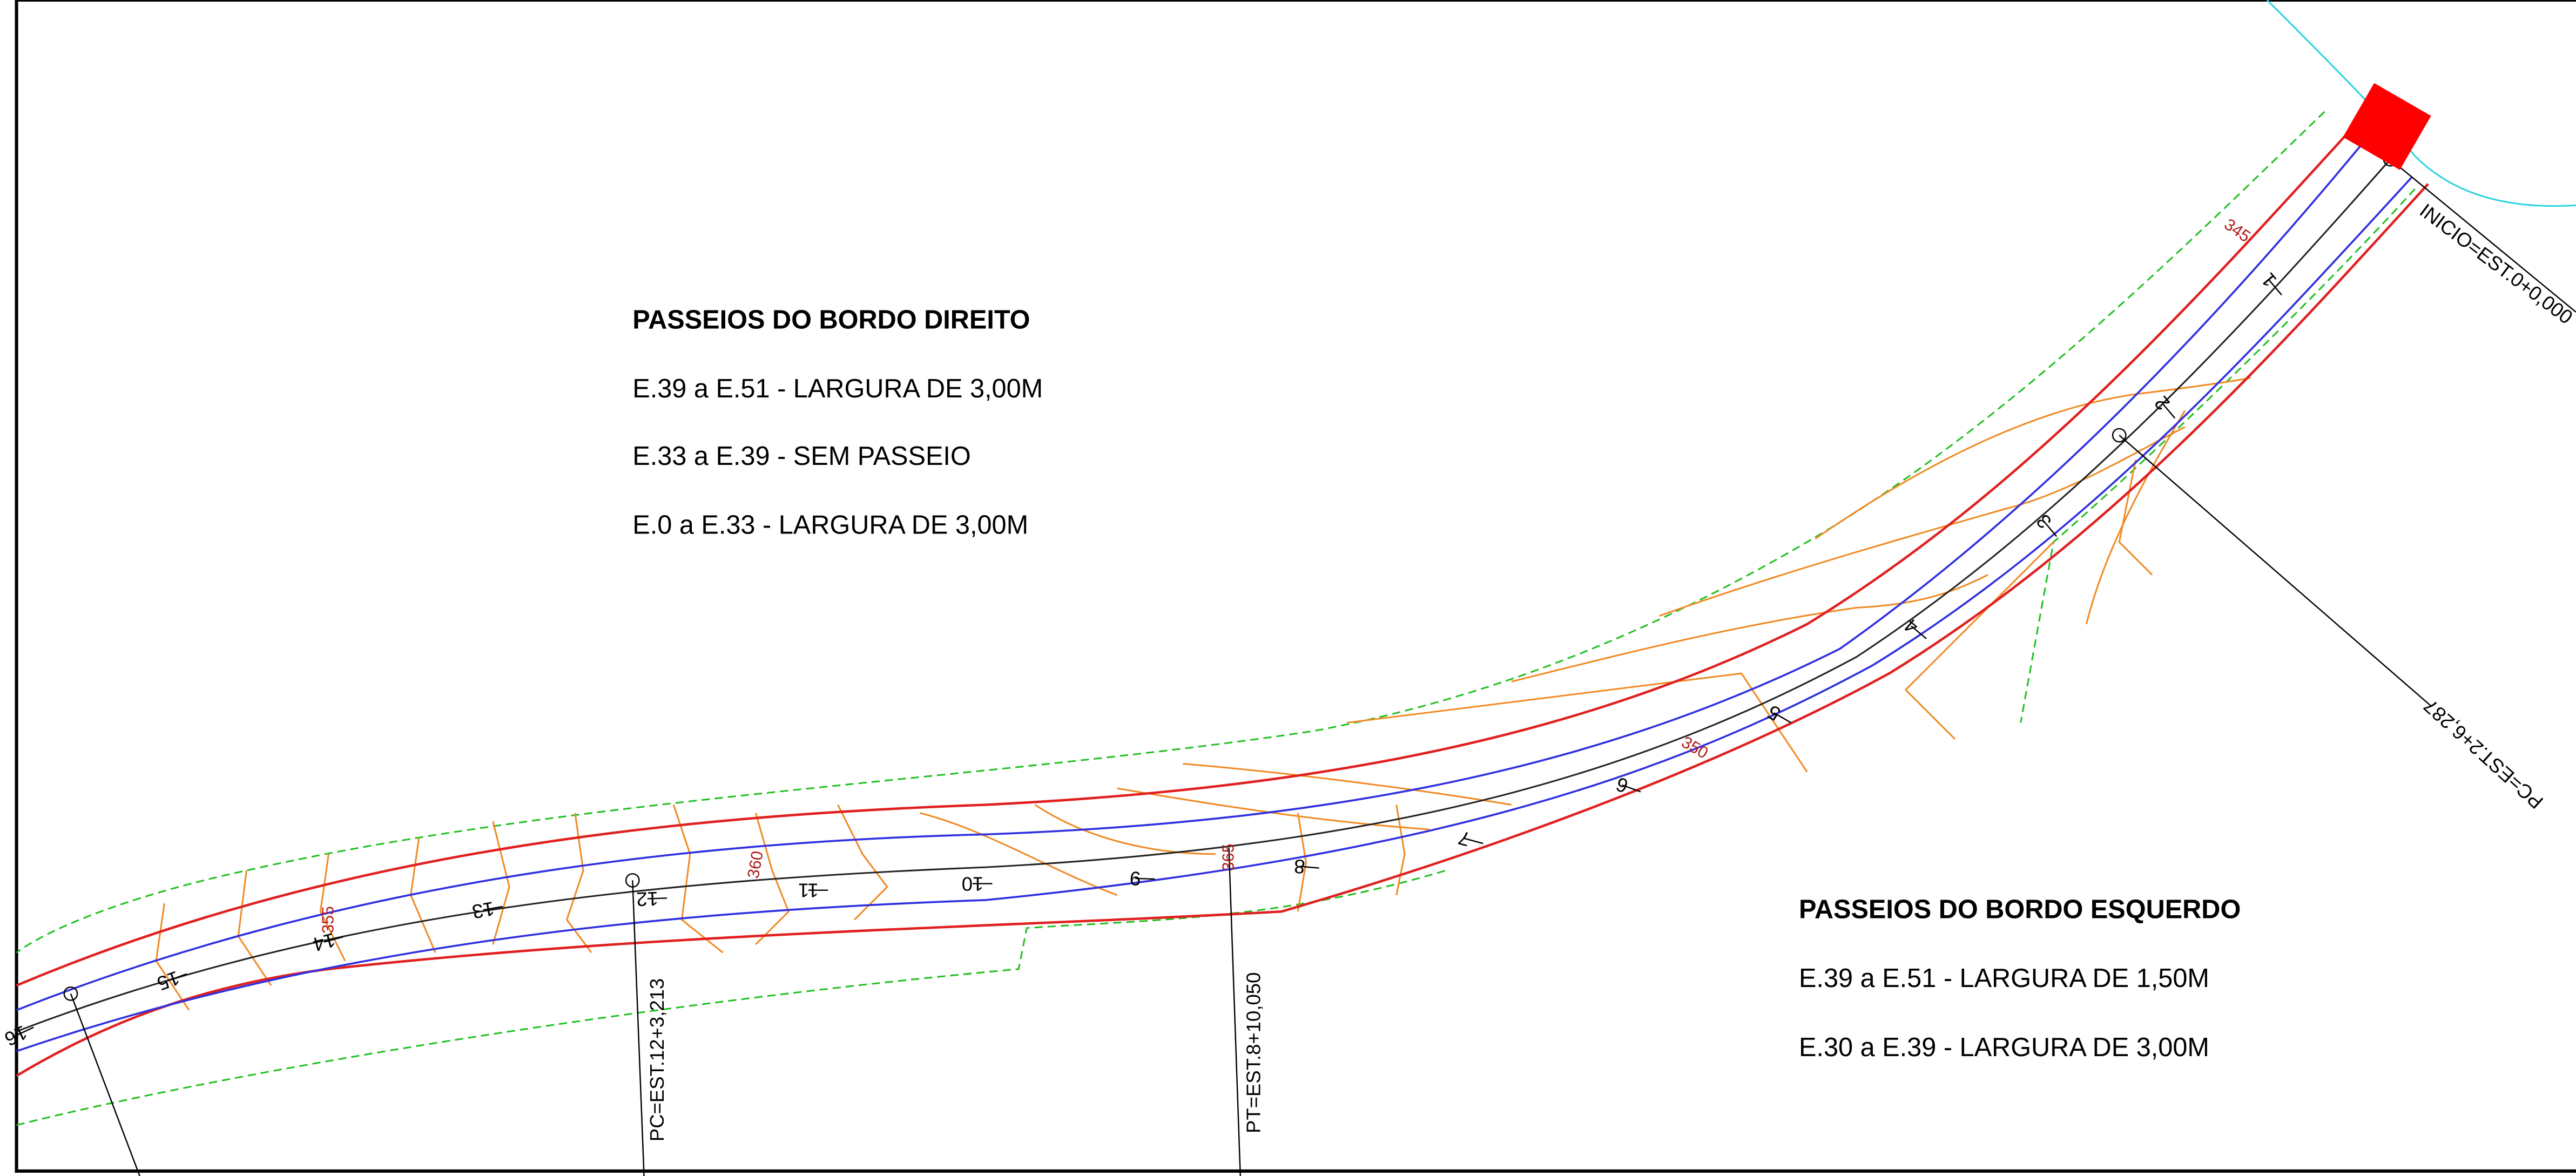  Describe the element at coordinates (808, 891) in the screenshot. I see `station-label: 11` at that location.